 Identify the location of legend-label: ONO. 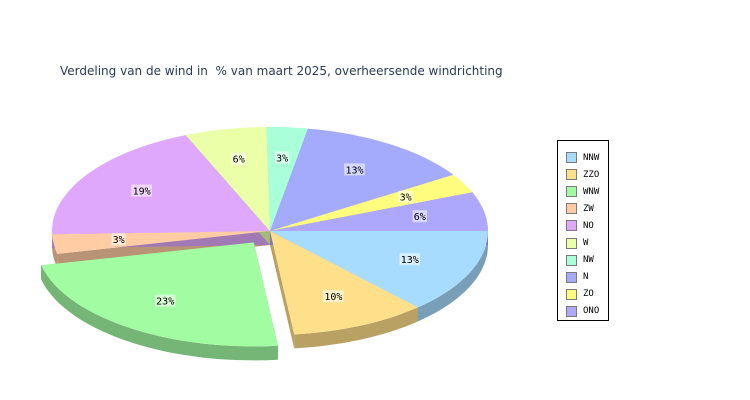
(591, 311).